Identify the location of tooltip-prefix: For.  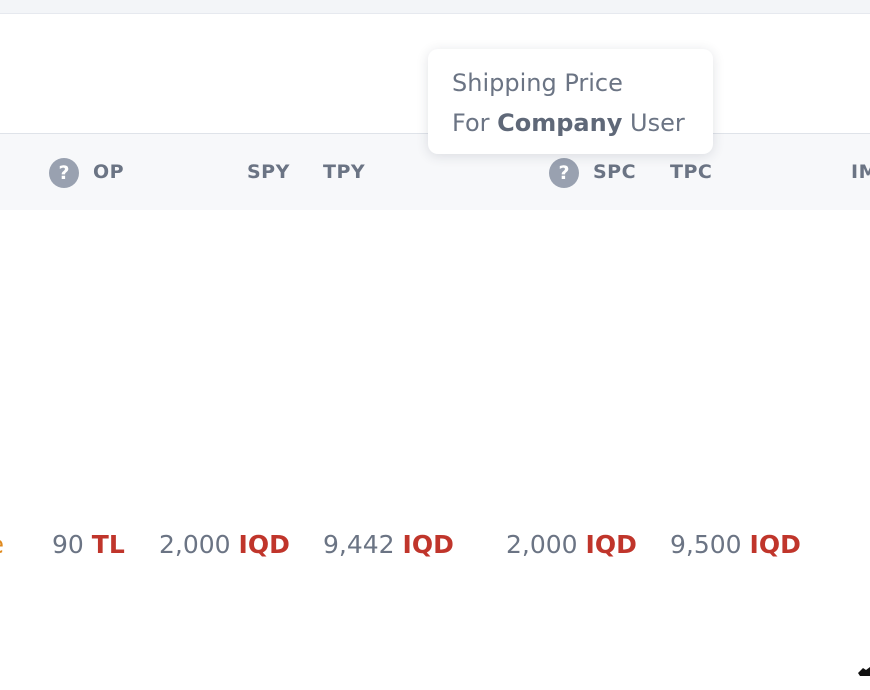
(471, 123).